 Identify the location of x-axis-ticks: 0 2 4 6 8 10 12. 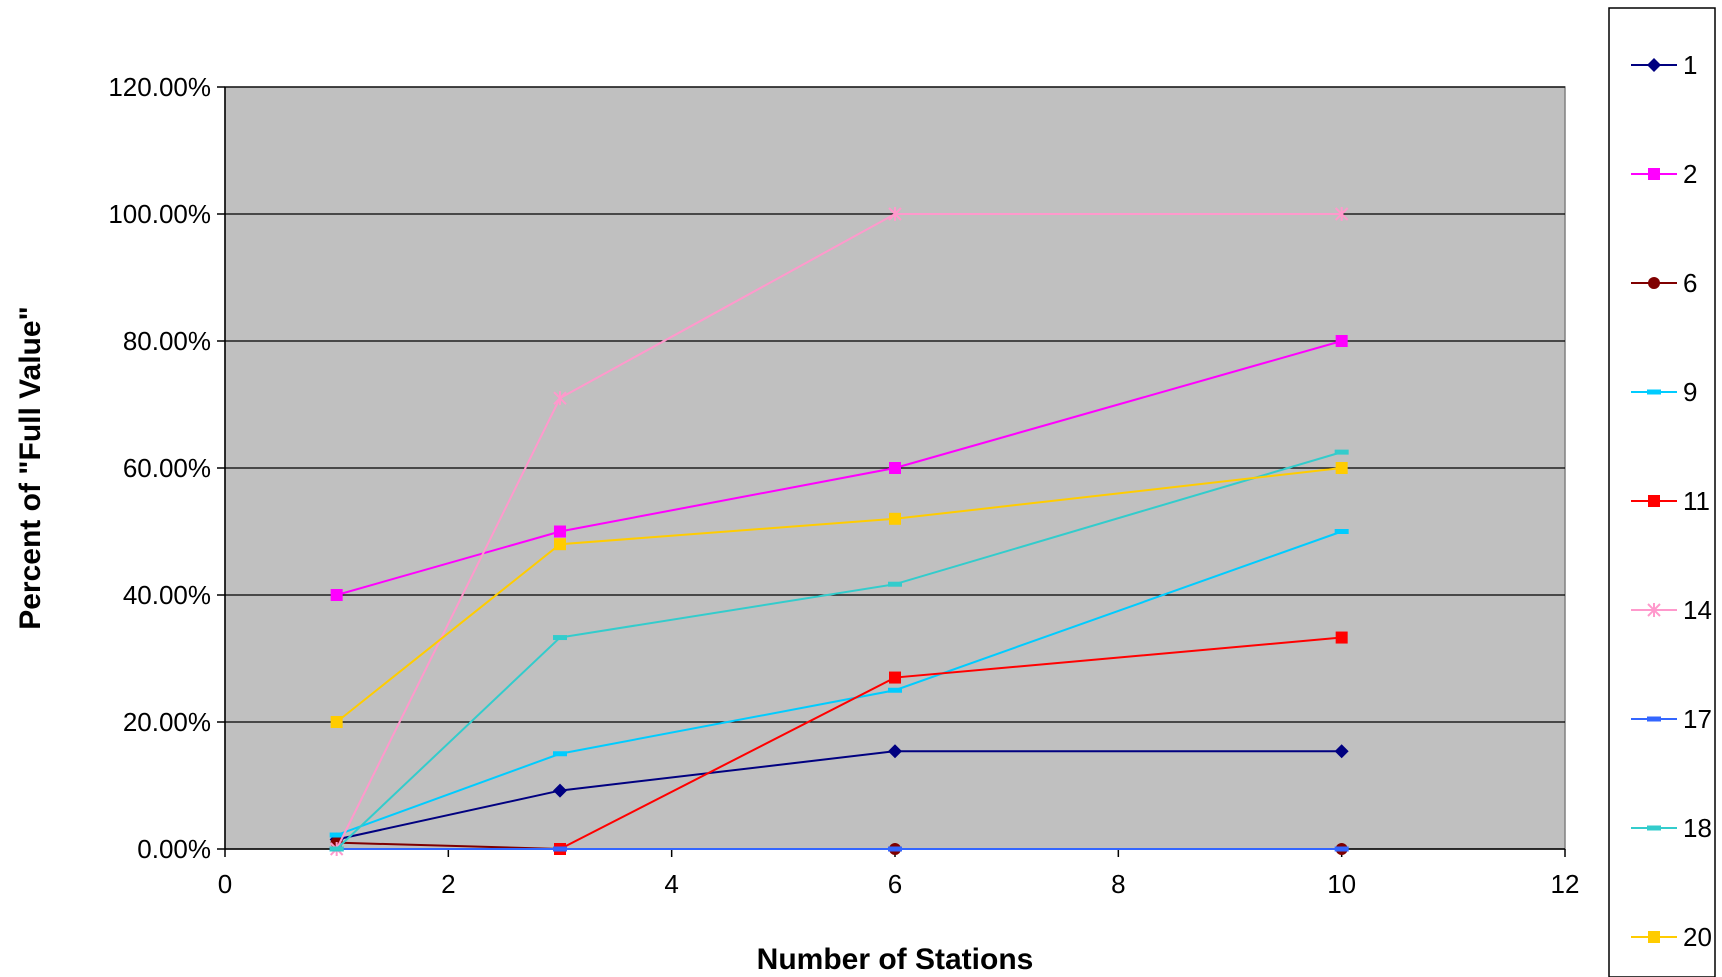
(899, 874).